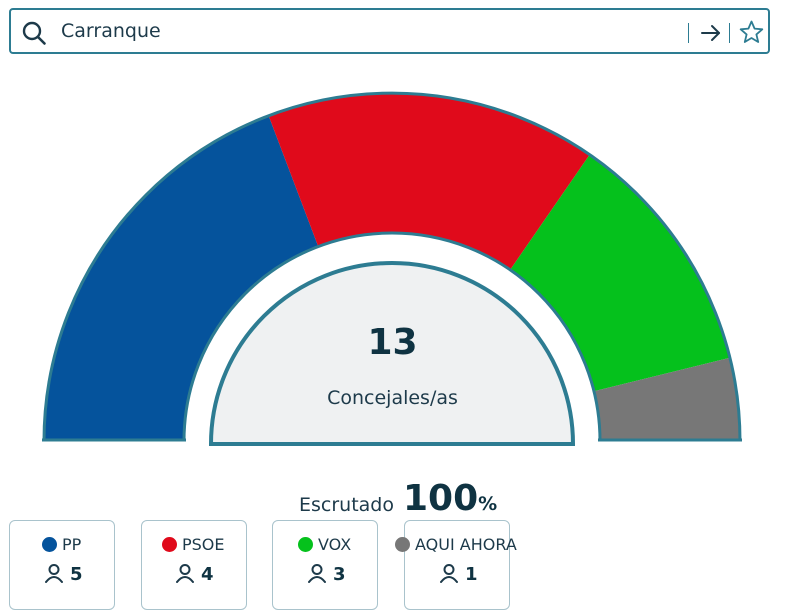 Image resolution: width=787 pixels, height=610 pixels. What do you see at coordinates (666, 399) in the screenshot?
I see `hemicycle-segment-aqui-ahora` at bounding box center [666, 399].